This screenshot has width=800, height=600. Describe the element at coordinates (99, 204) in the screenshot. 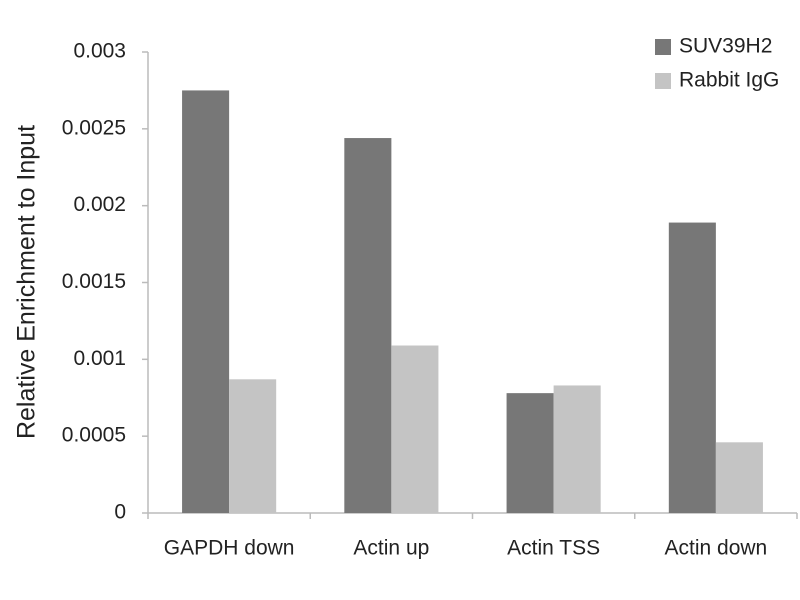

I see `y-tick-label: 0.002` at that location.